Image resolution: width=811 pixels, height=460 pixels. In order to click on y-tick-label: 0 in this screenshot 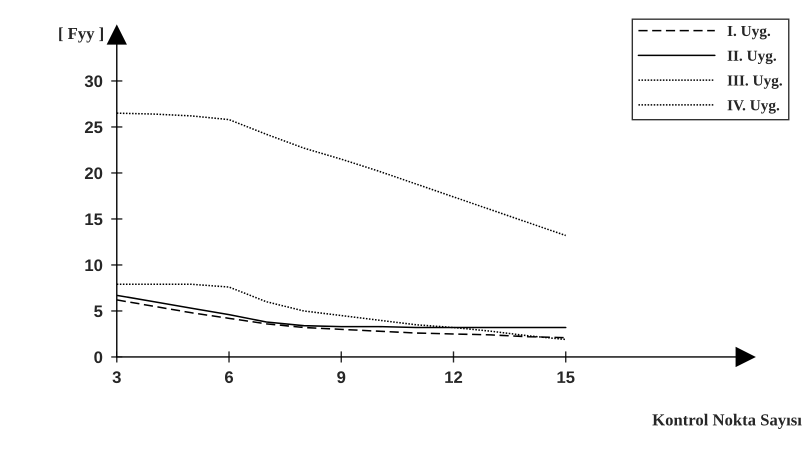, I will do `click(98, 357)`.